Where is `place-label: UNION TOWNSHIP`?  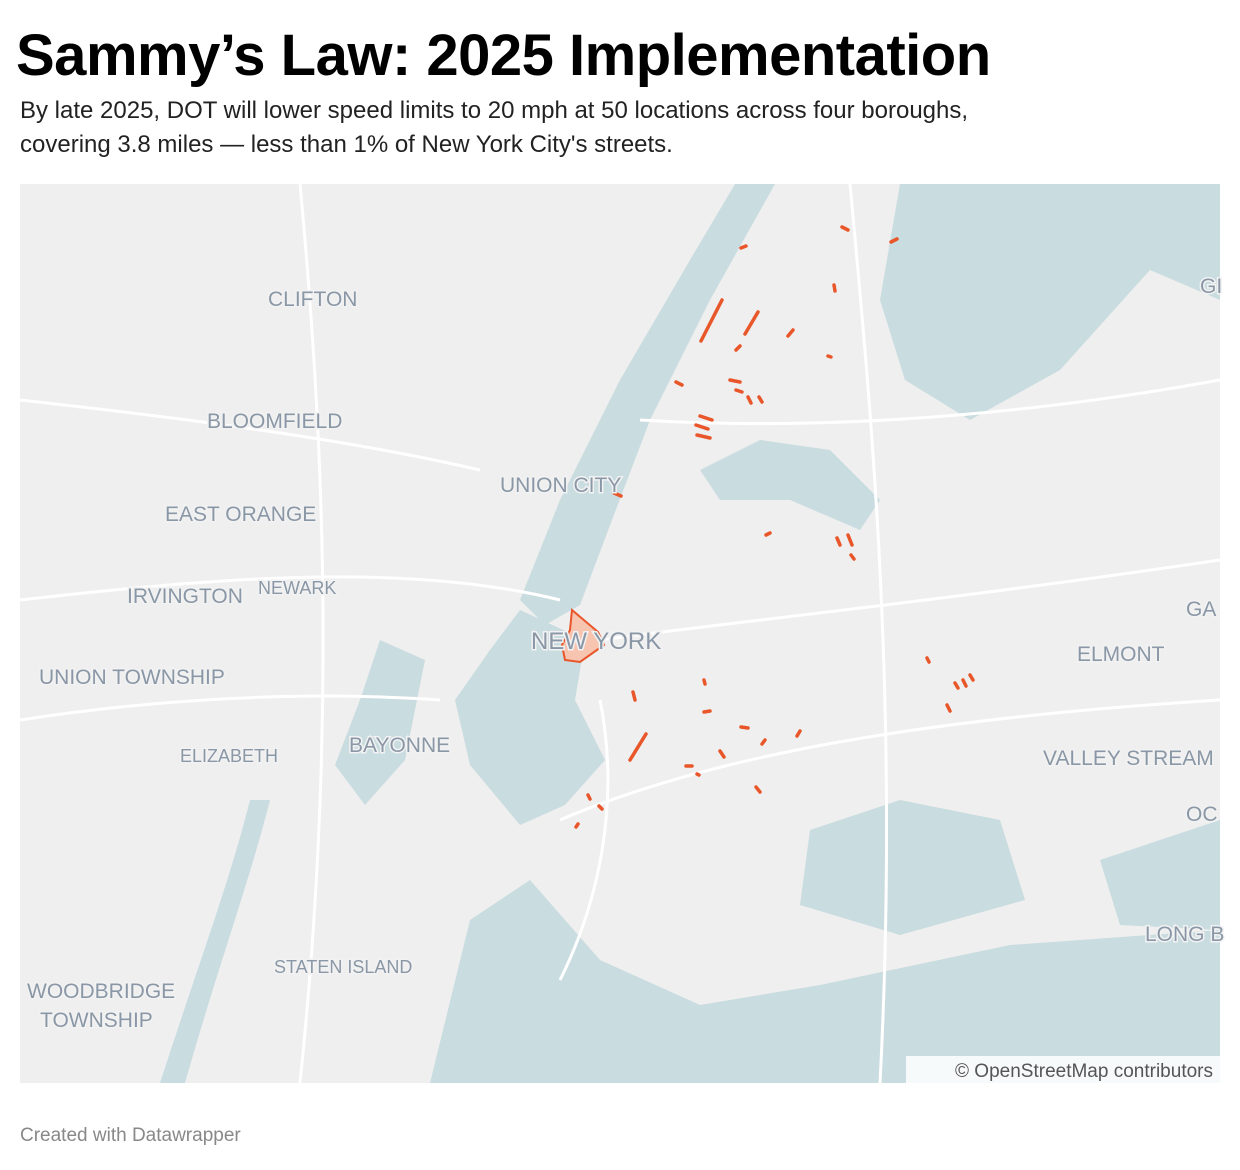 place-label: UNION TOWNSHIP is located at coordinates (132, 677).